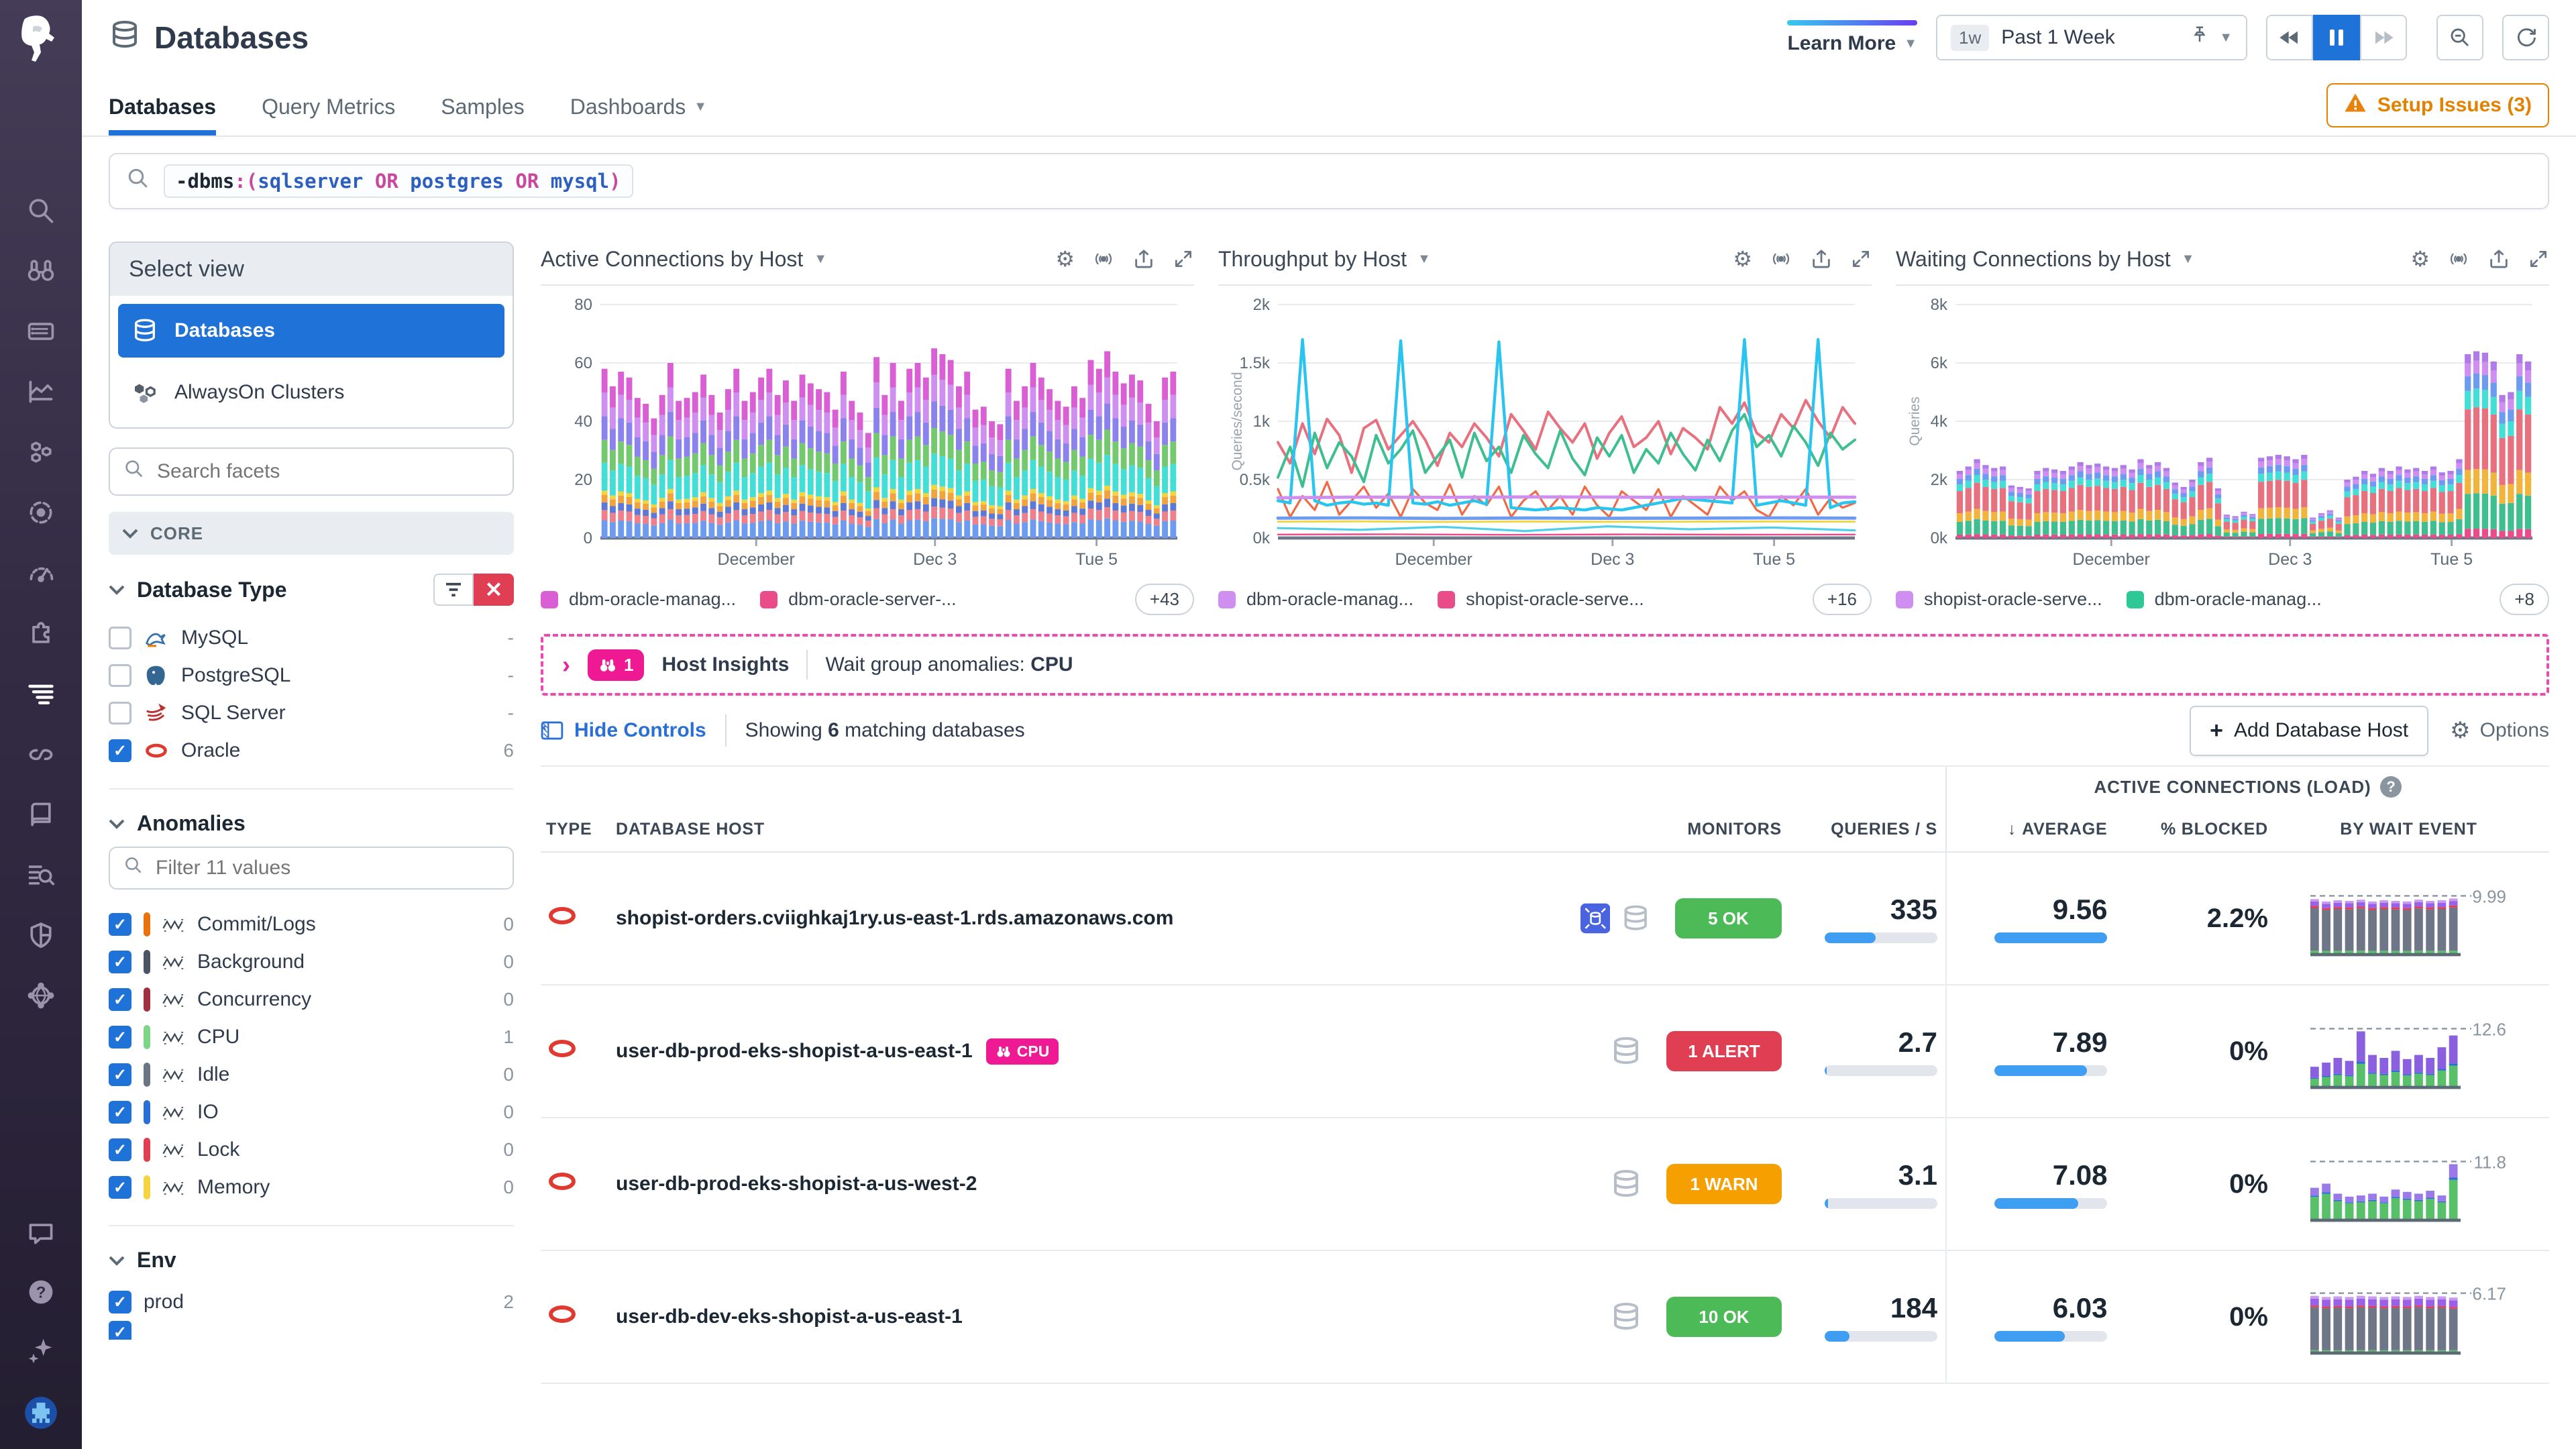 Image resolution: width=2576 pixels, height=1449 pixels. I want to click on database-host-link: user-db-dev-eks-shopist-a-us-east-1, so click(789, 1316).